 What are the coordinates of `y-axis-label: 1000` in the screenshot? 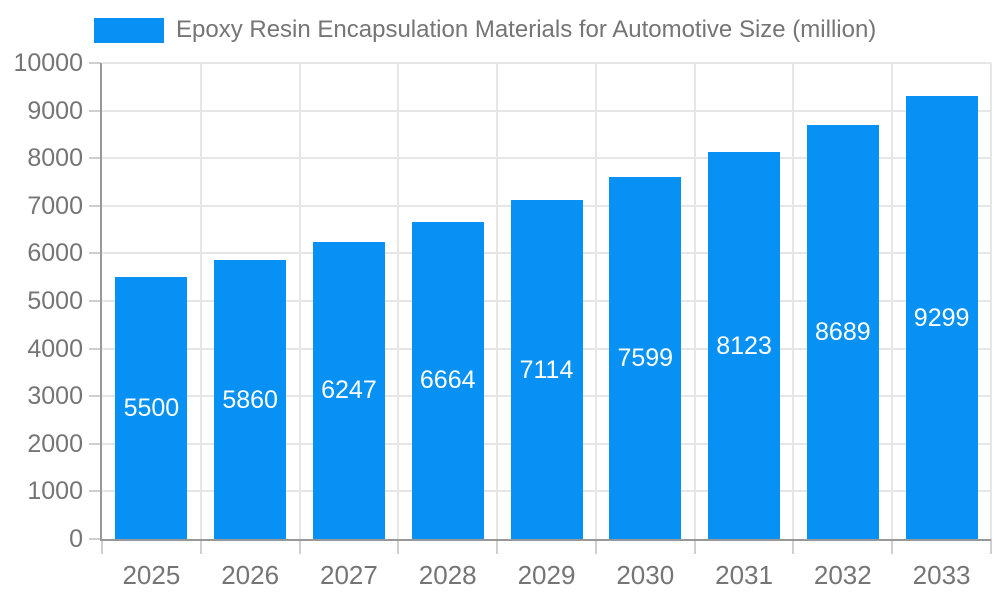 It's located at (55, 491).